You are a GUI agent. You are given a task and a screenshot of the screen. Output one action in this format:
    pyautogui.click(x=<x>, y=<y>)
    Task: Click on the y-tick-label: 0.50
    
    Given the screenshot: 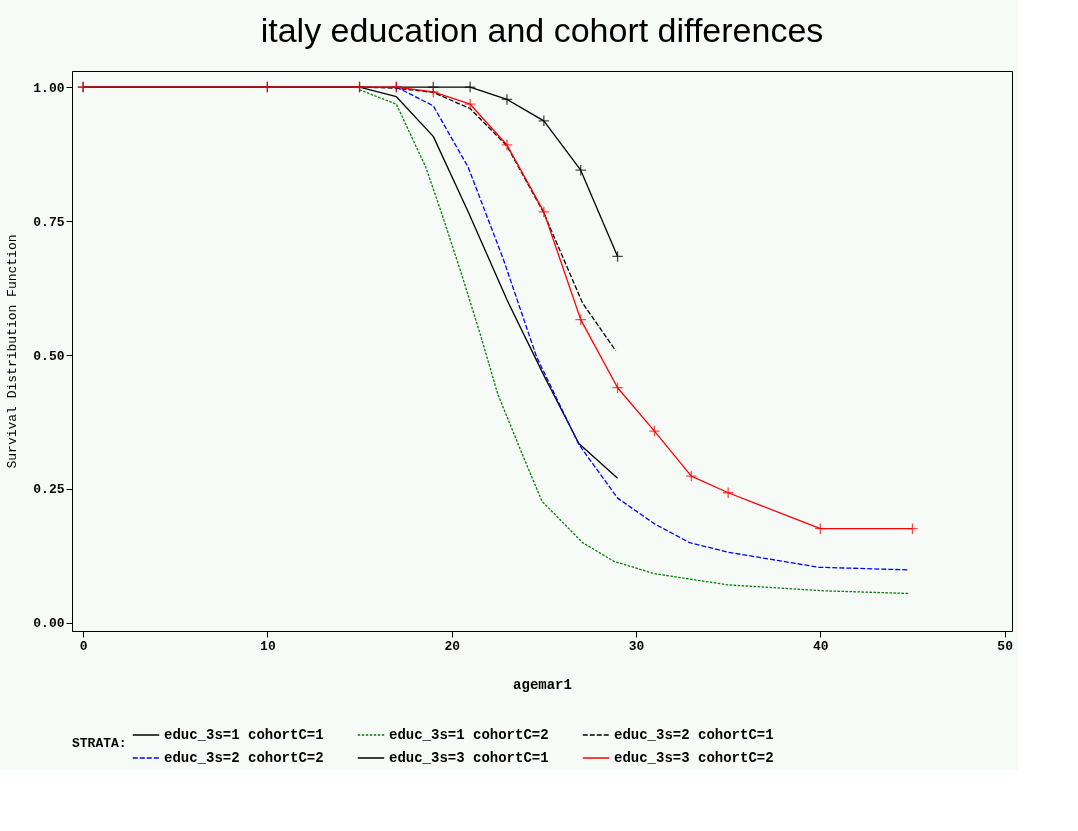 What is the action you would take?
    pyautogui.click(x=49, y=356)
    